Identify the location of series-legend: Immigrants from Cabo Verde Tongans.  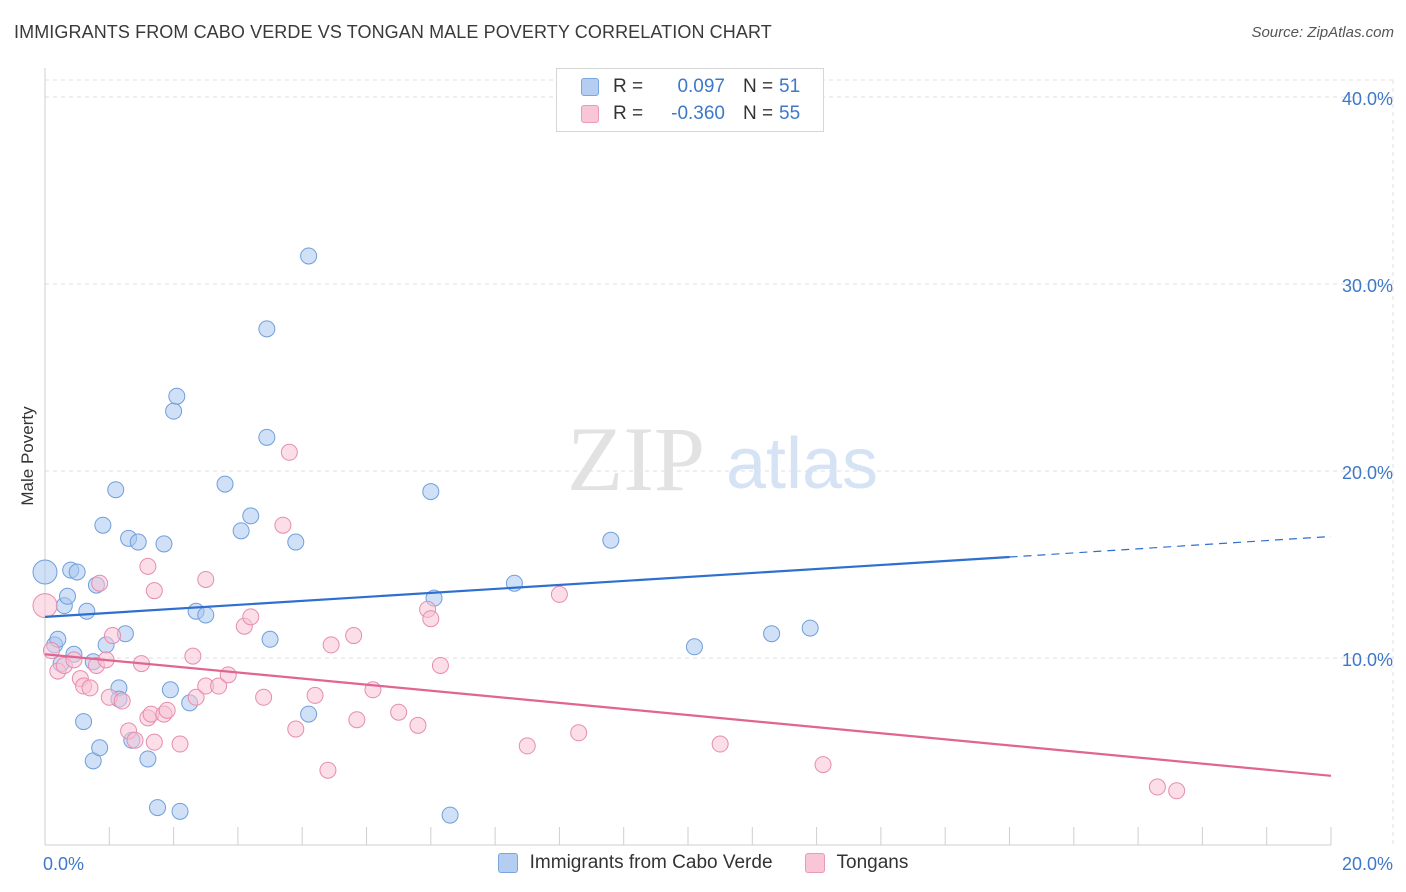
(703, 863).